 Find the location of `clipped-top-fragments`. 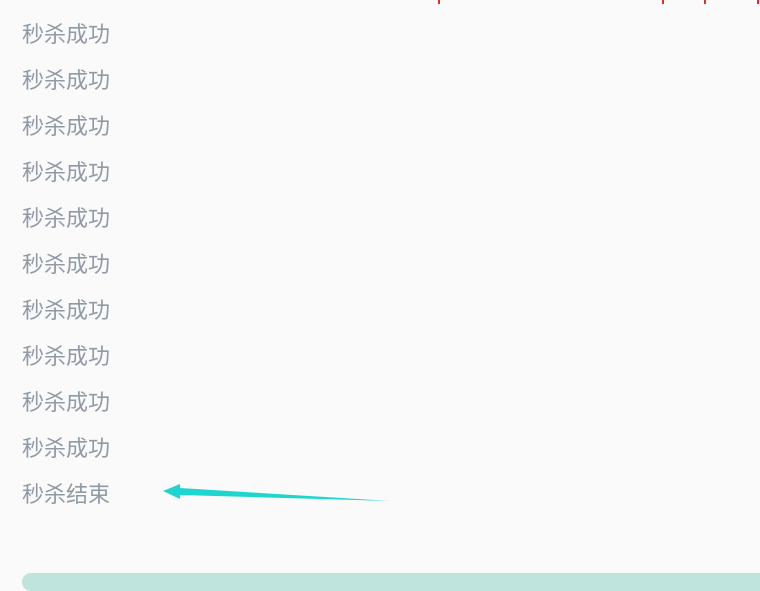

clipped-top-fragments is located at coordinates (380, 3).